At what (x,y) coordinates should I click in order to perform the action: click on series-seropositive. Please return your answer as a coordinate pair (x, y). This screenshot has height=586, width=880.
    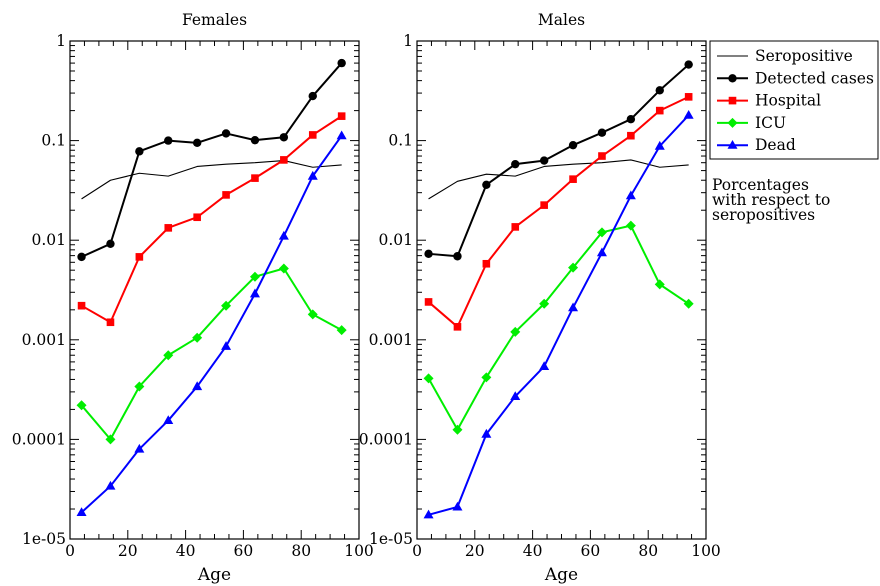
    Looking at the image, I should click on (558, 179).